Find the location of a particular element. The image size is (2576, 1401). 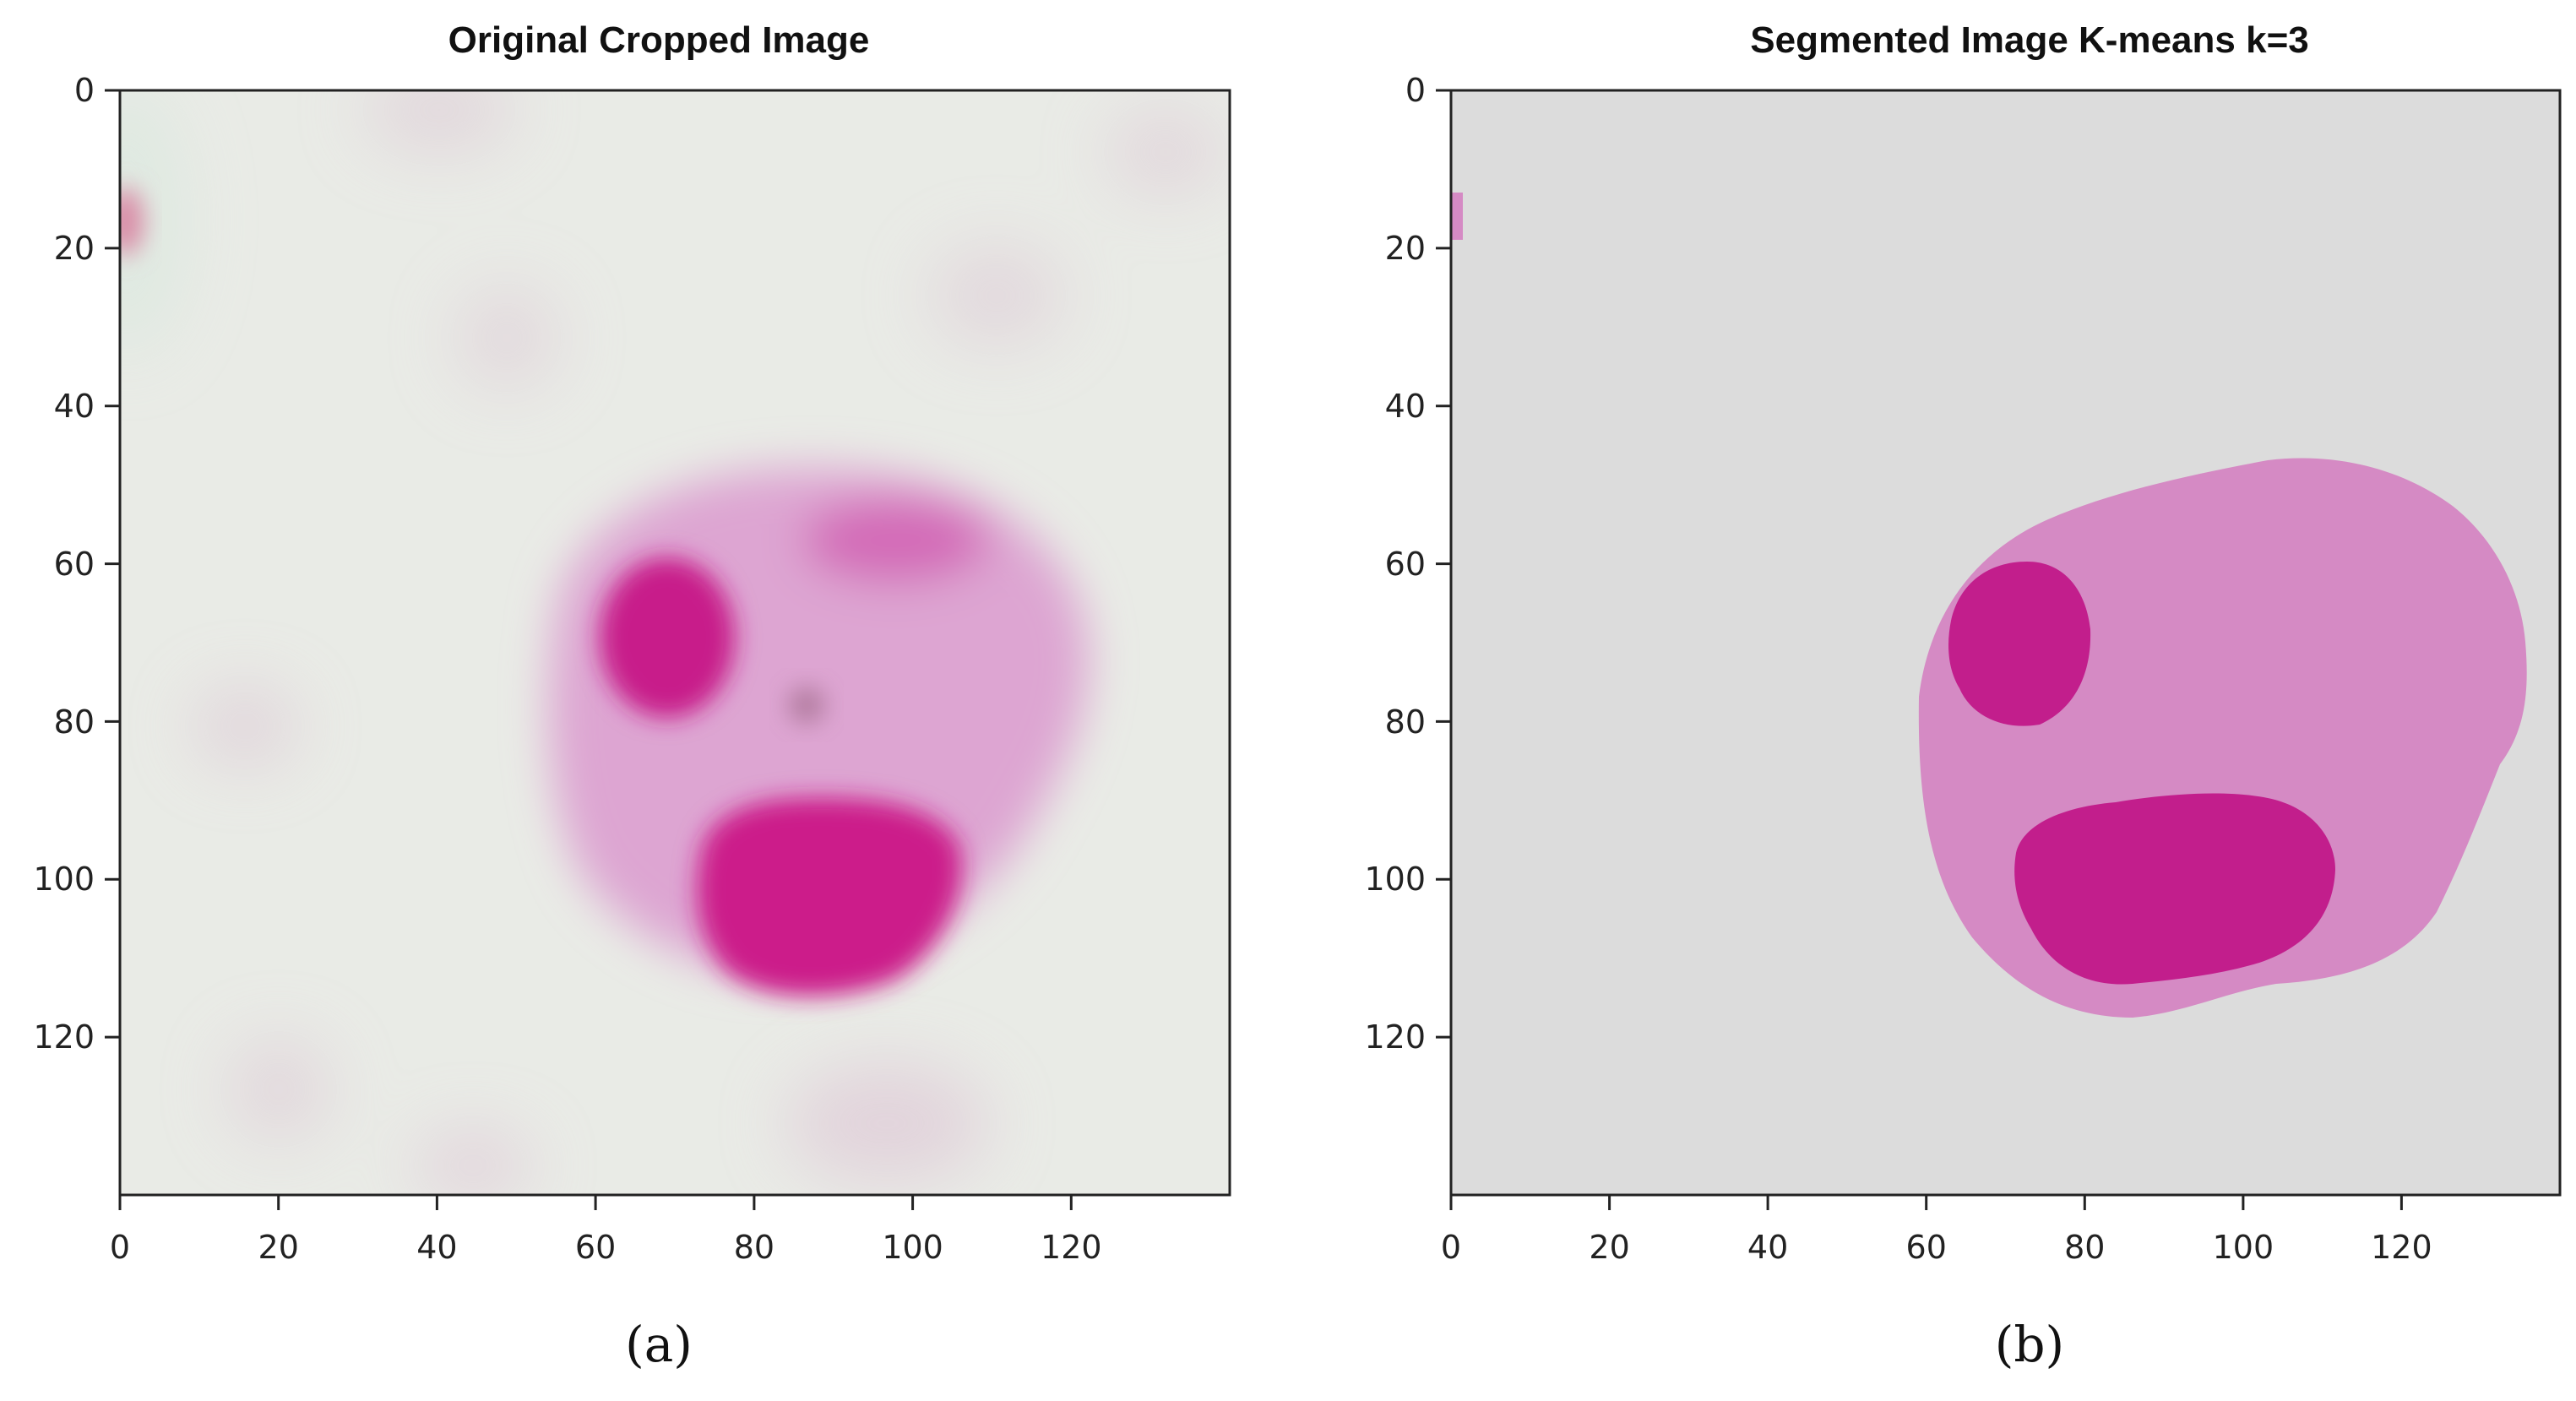

panel-caption: (a) is located at coordinates (659, 1344).